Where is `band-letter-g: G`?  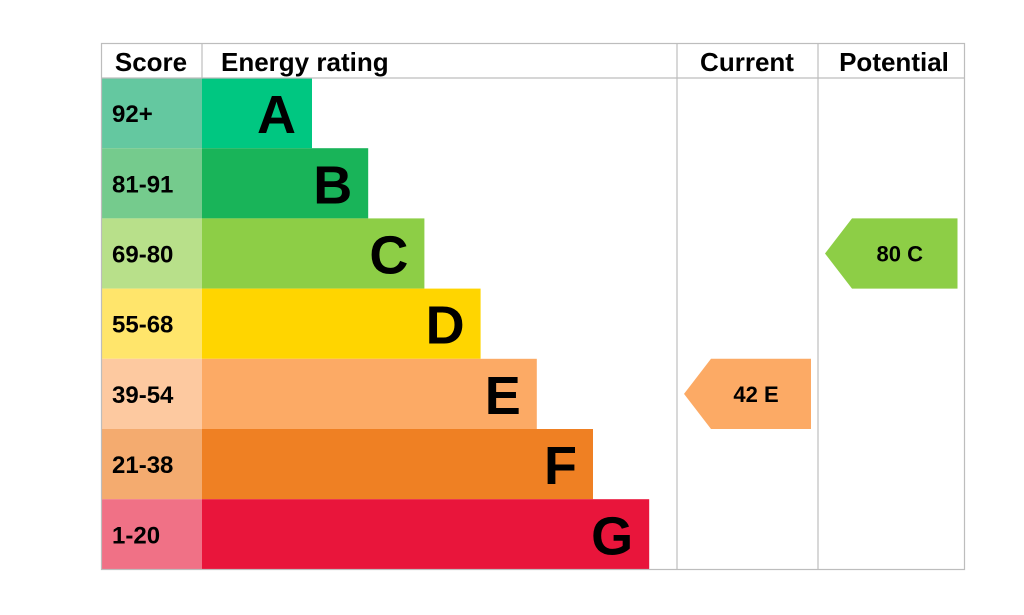
band-letter-g: G is located at coordinates (612, 536).